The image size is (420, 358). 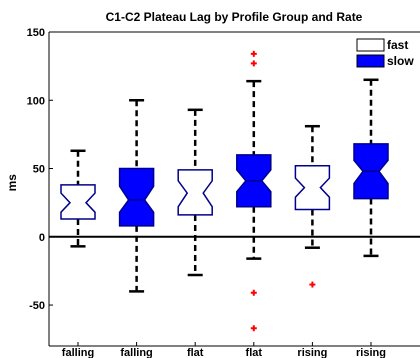 I want to click on legend-swatch-fast, so click(x=370, y=45).